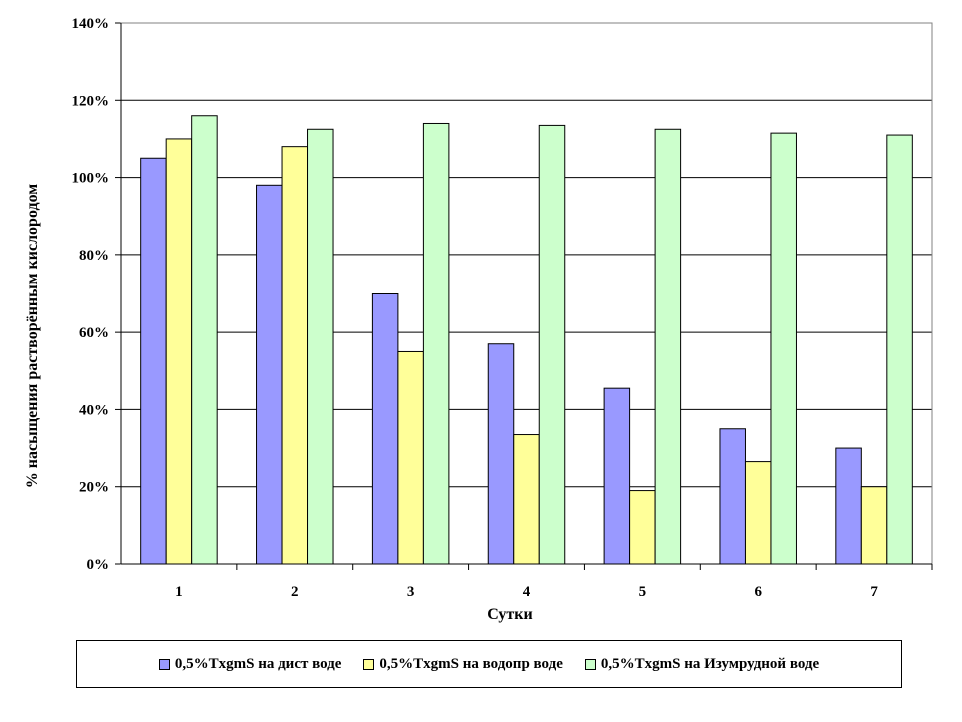  Describe the element at coordinates (295, 592) in the screenshot. I see `x-tick-label: 2` at that location.